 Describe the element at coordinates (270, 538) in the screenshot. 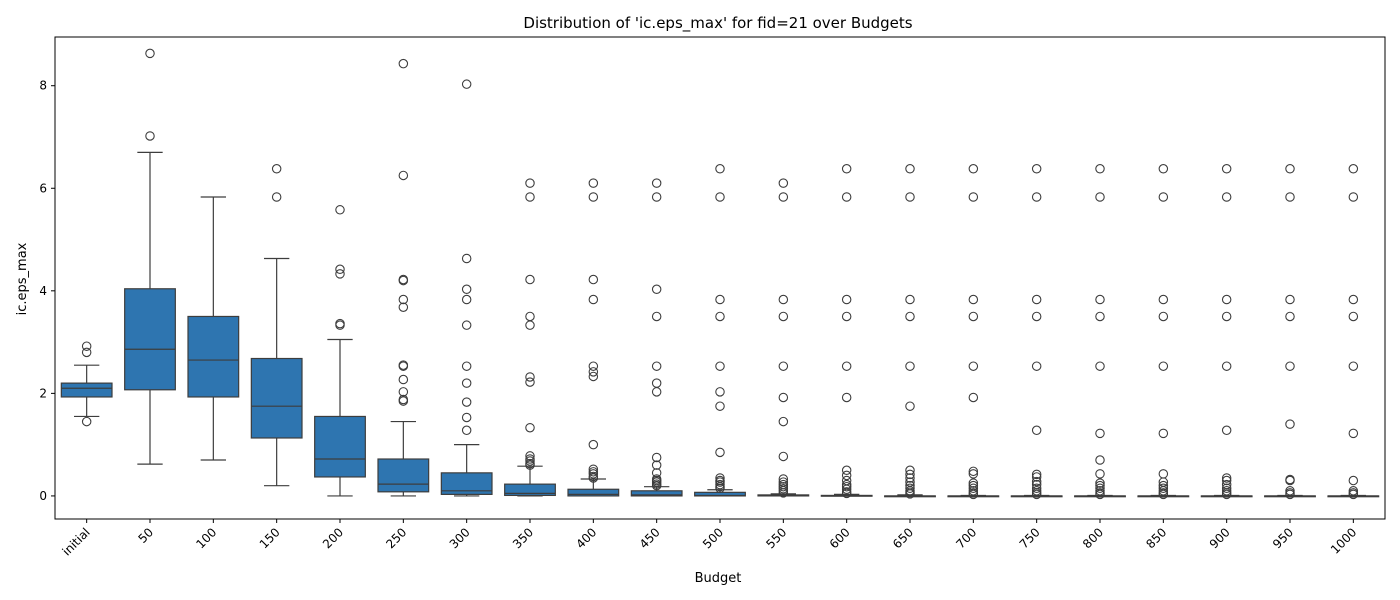

I see `x-tick-label: 150` at that location.